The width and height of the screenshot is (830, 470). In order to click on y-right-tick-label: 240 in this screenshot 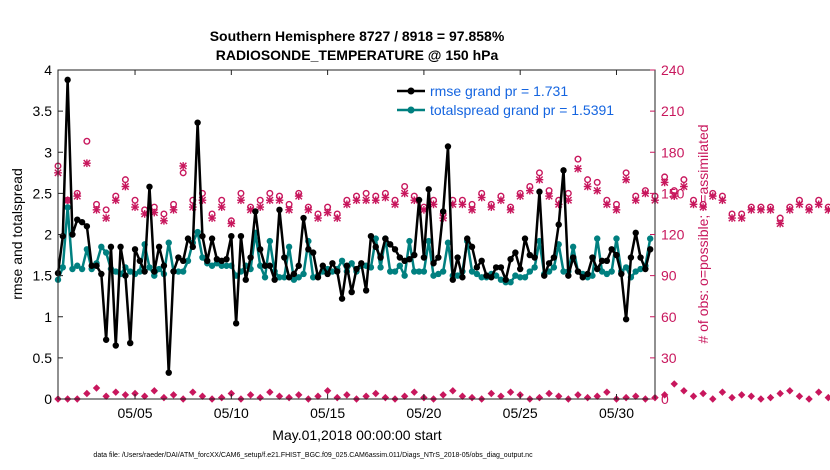, I will do `click(673, 70)`.